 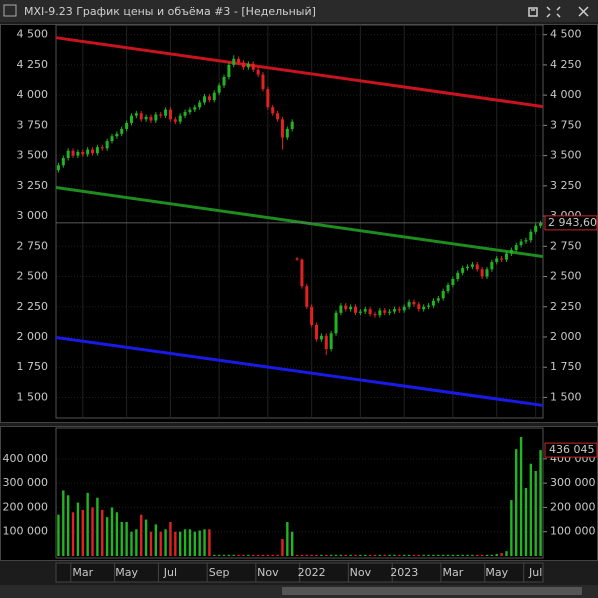 I want to click on x-tick-label: Sep, so click(x=219, y=572).